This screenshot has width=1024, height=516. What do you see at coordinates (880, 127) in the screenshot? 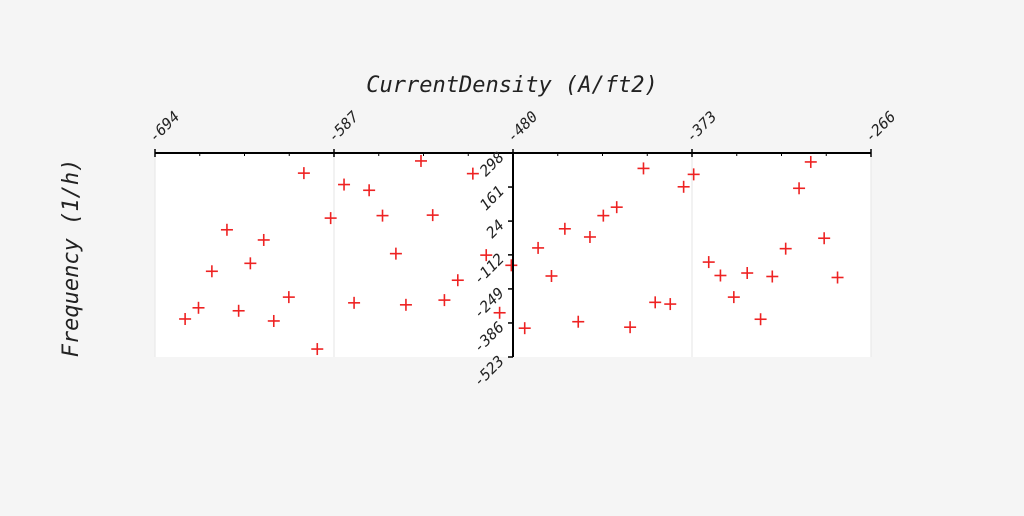
I see `x-tick-label: -266` at bounding box center [880, 127].